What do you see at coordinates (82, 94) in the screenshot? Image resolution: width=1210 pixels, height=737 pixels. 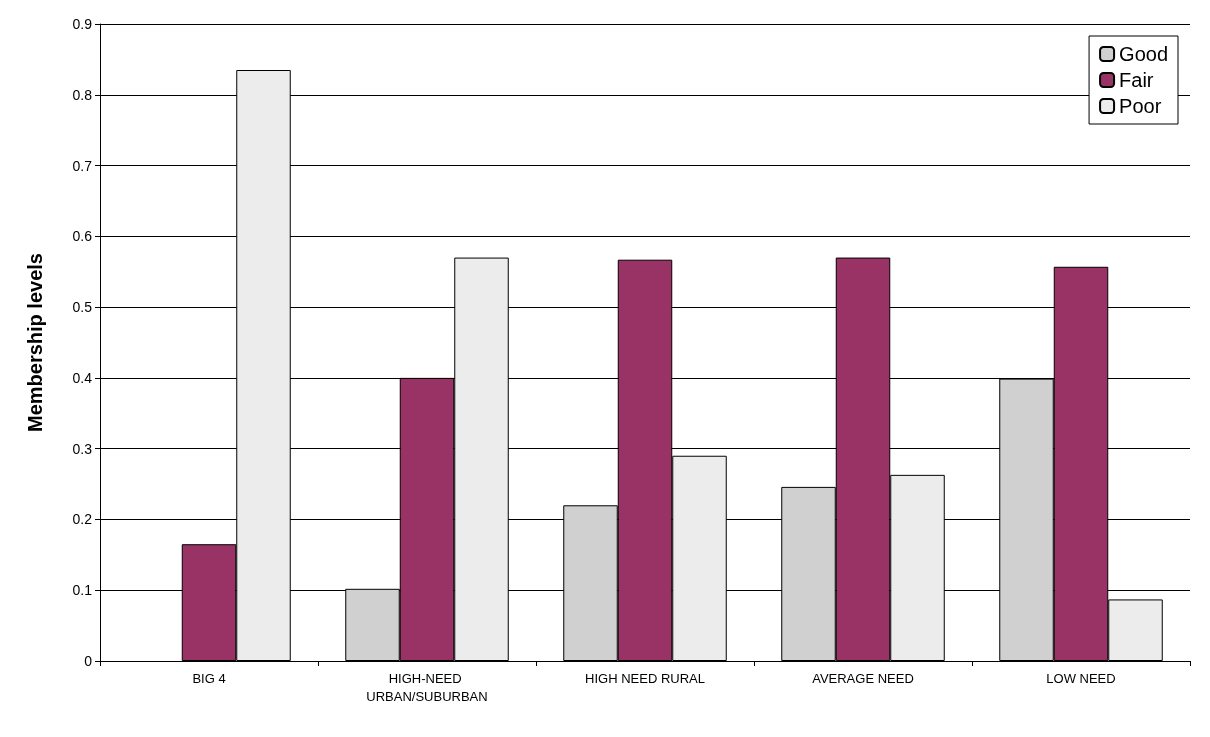 I see `y-tick-label: 0.8` at bounding box center [82, 94].